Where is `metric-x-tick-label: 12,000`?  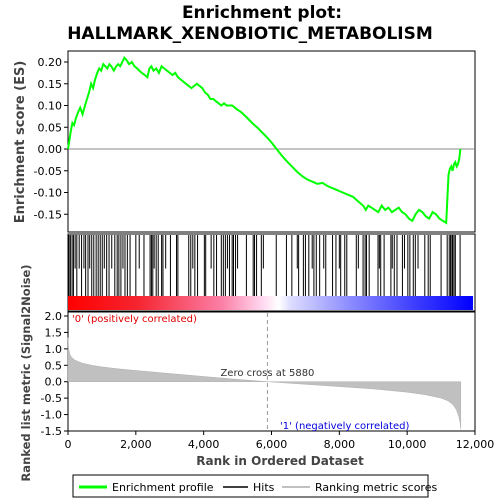
metric-x-tick-label: 12,000 is located at coordinates (475, 444).